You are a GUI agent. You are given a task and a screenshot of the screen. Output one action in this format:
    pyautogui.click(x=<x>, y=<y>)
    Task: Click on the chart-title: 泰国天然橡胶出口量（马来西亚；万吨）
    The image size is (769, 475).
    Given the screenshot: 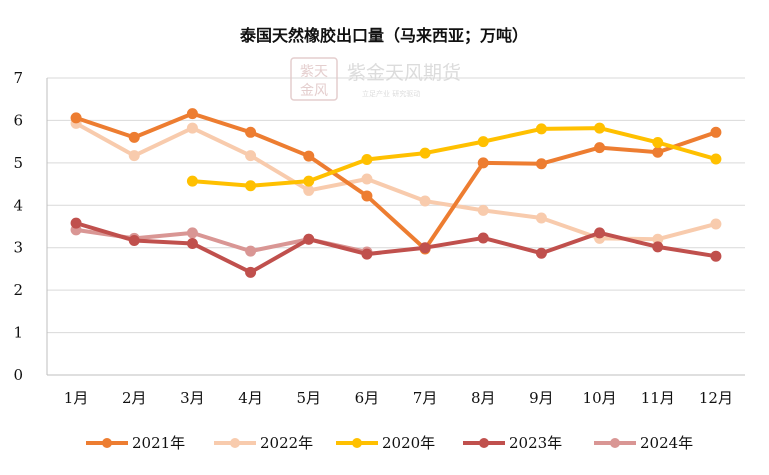 What is the action you would take?
    pyautogui.click(x=383, y=35)
    